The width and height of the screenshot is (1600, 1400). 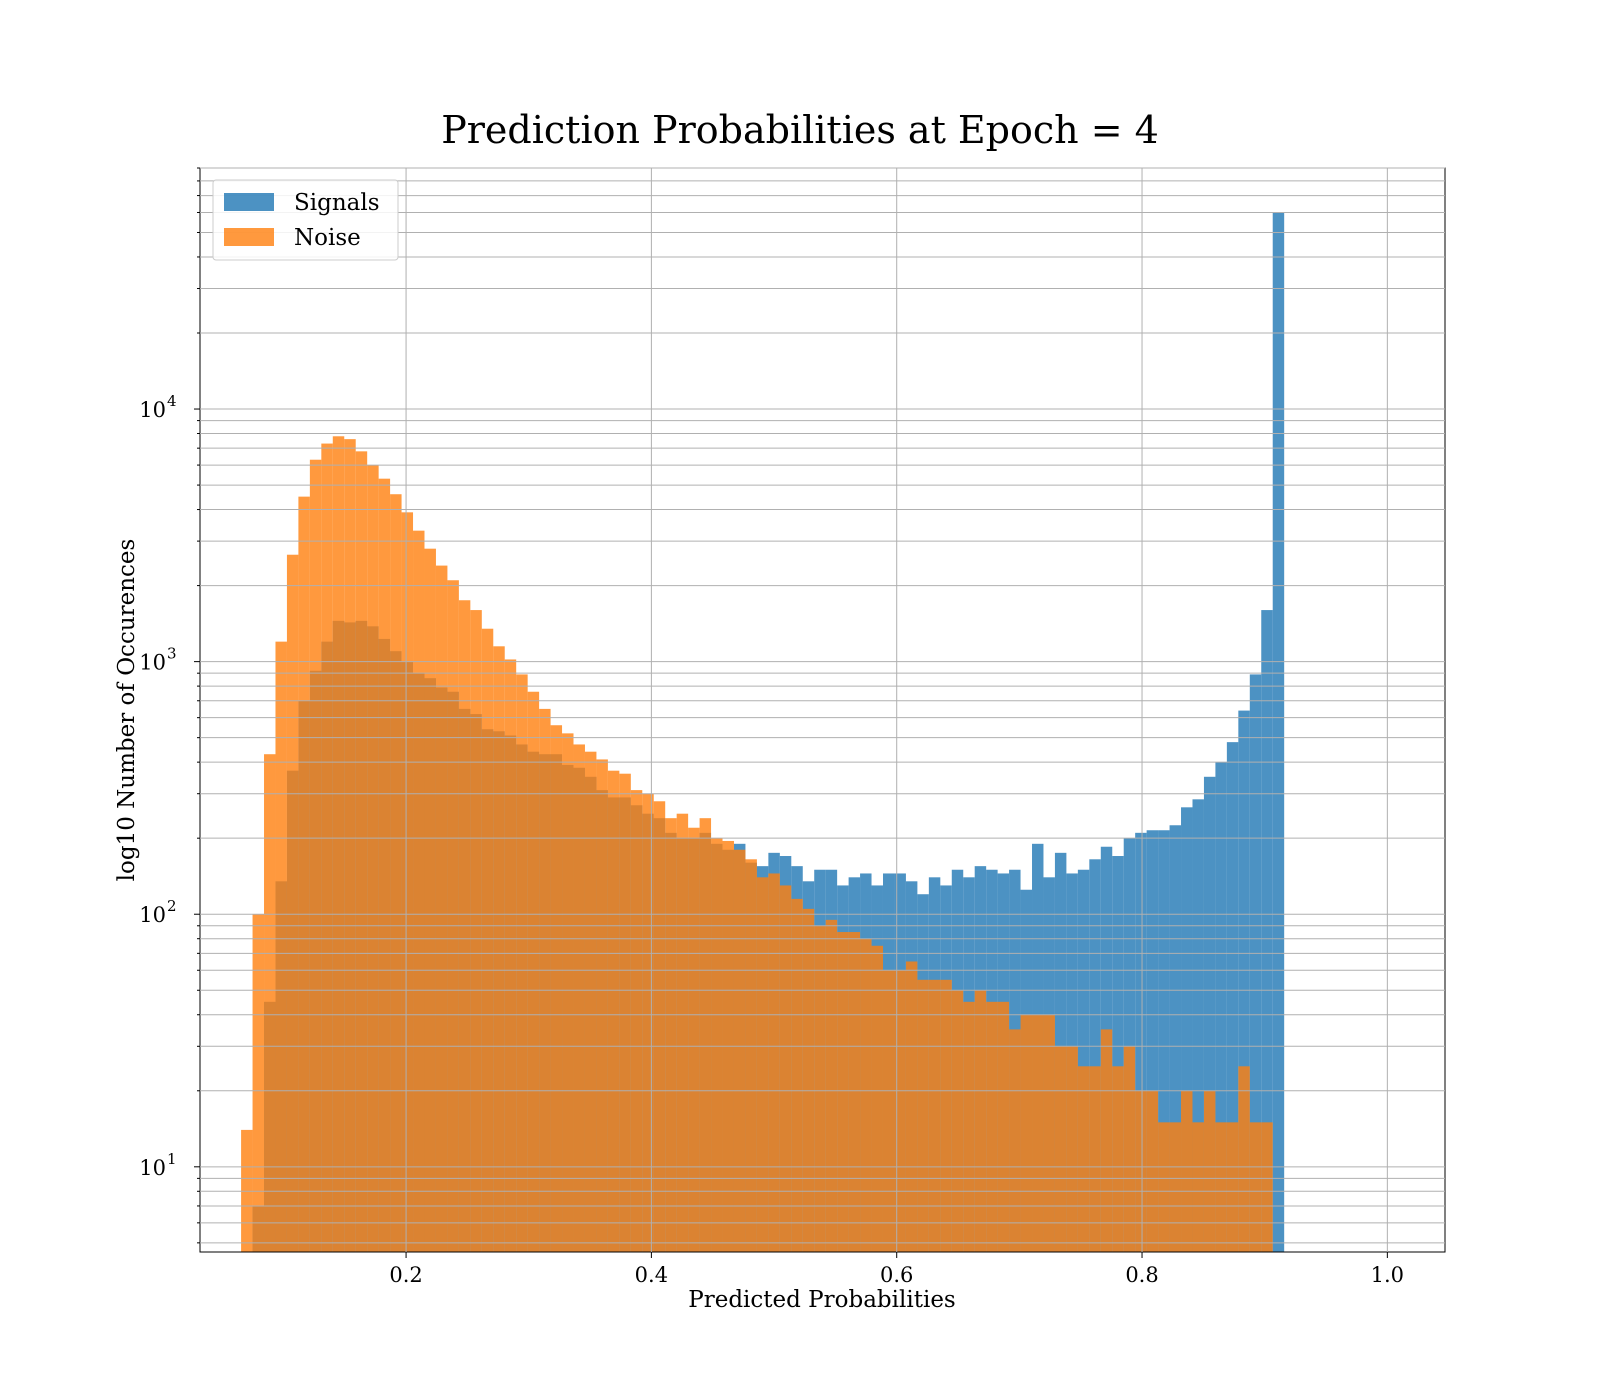 I want to click on chart-title: Prediction Probabilities at Epoch = 4, so click(x=800, y=130).